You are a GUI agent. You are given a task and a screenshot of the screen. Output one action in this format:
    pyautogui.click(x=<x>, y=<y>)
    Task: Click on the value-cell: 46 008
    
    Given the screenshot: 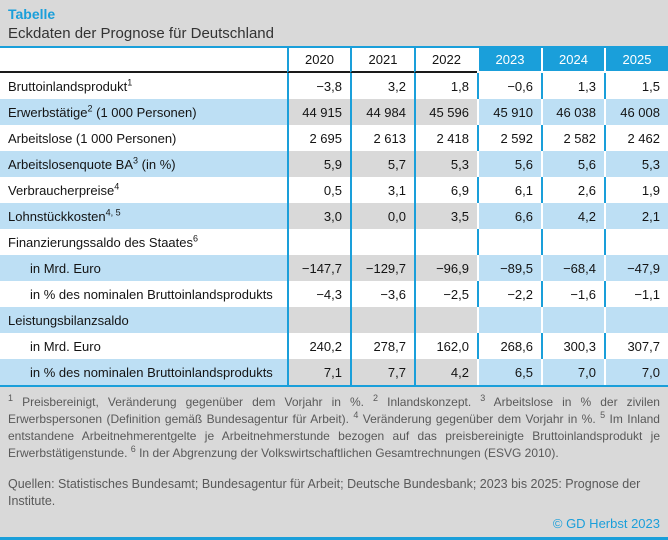 What is the action you would take?
    pyautogui.click(x=636, y=112)
    